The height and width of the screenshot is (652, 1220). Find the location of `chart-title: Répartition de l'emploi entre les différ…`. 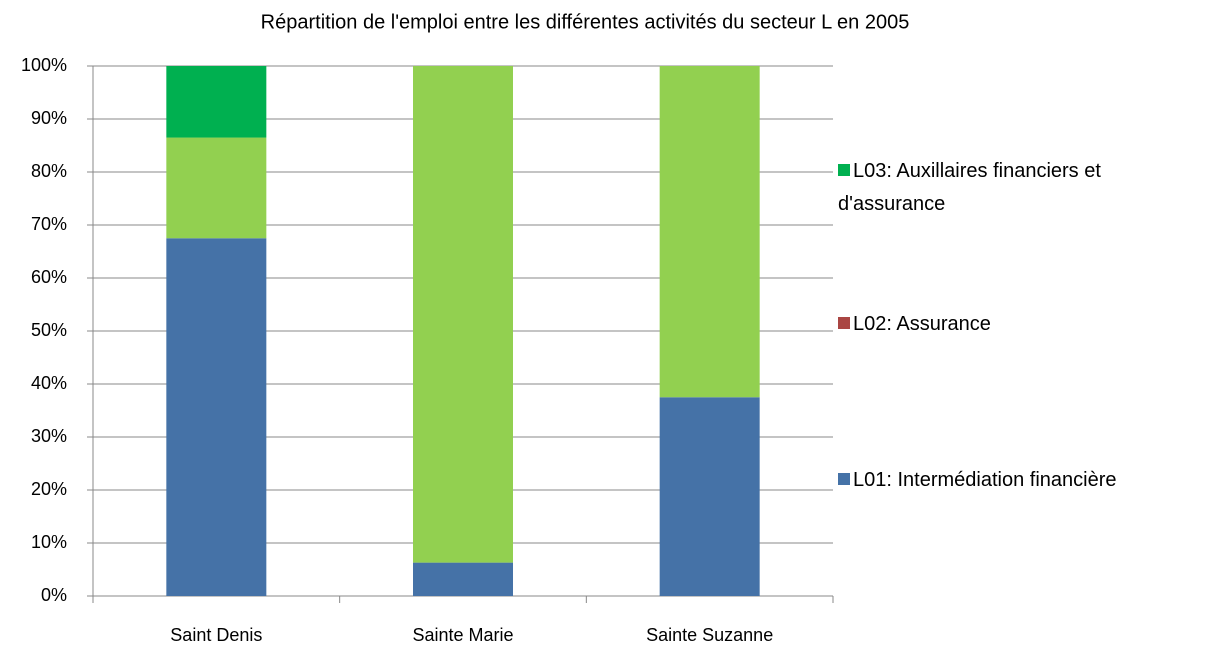

chart-title: Répartition de l'emploi entre les différ… is located at coordinates (585, 22).